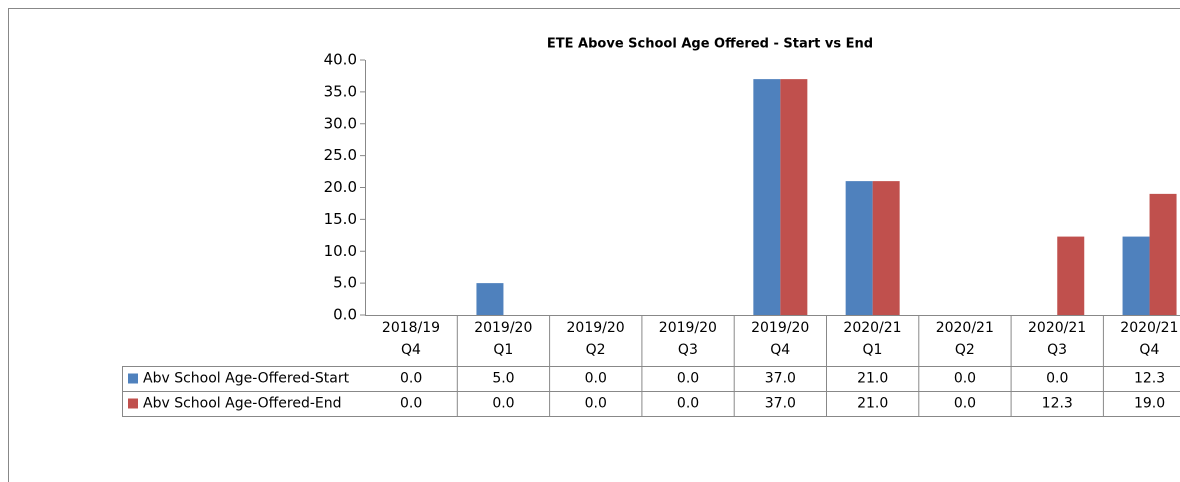 This screenshot has height=482, width=1180. Describe the element at coordinates (340, 123) in the screenshot. I see `y-tick-label: 30.0` at that location.